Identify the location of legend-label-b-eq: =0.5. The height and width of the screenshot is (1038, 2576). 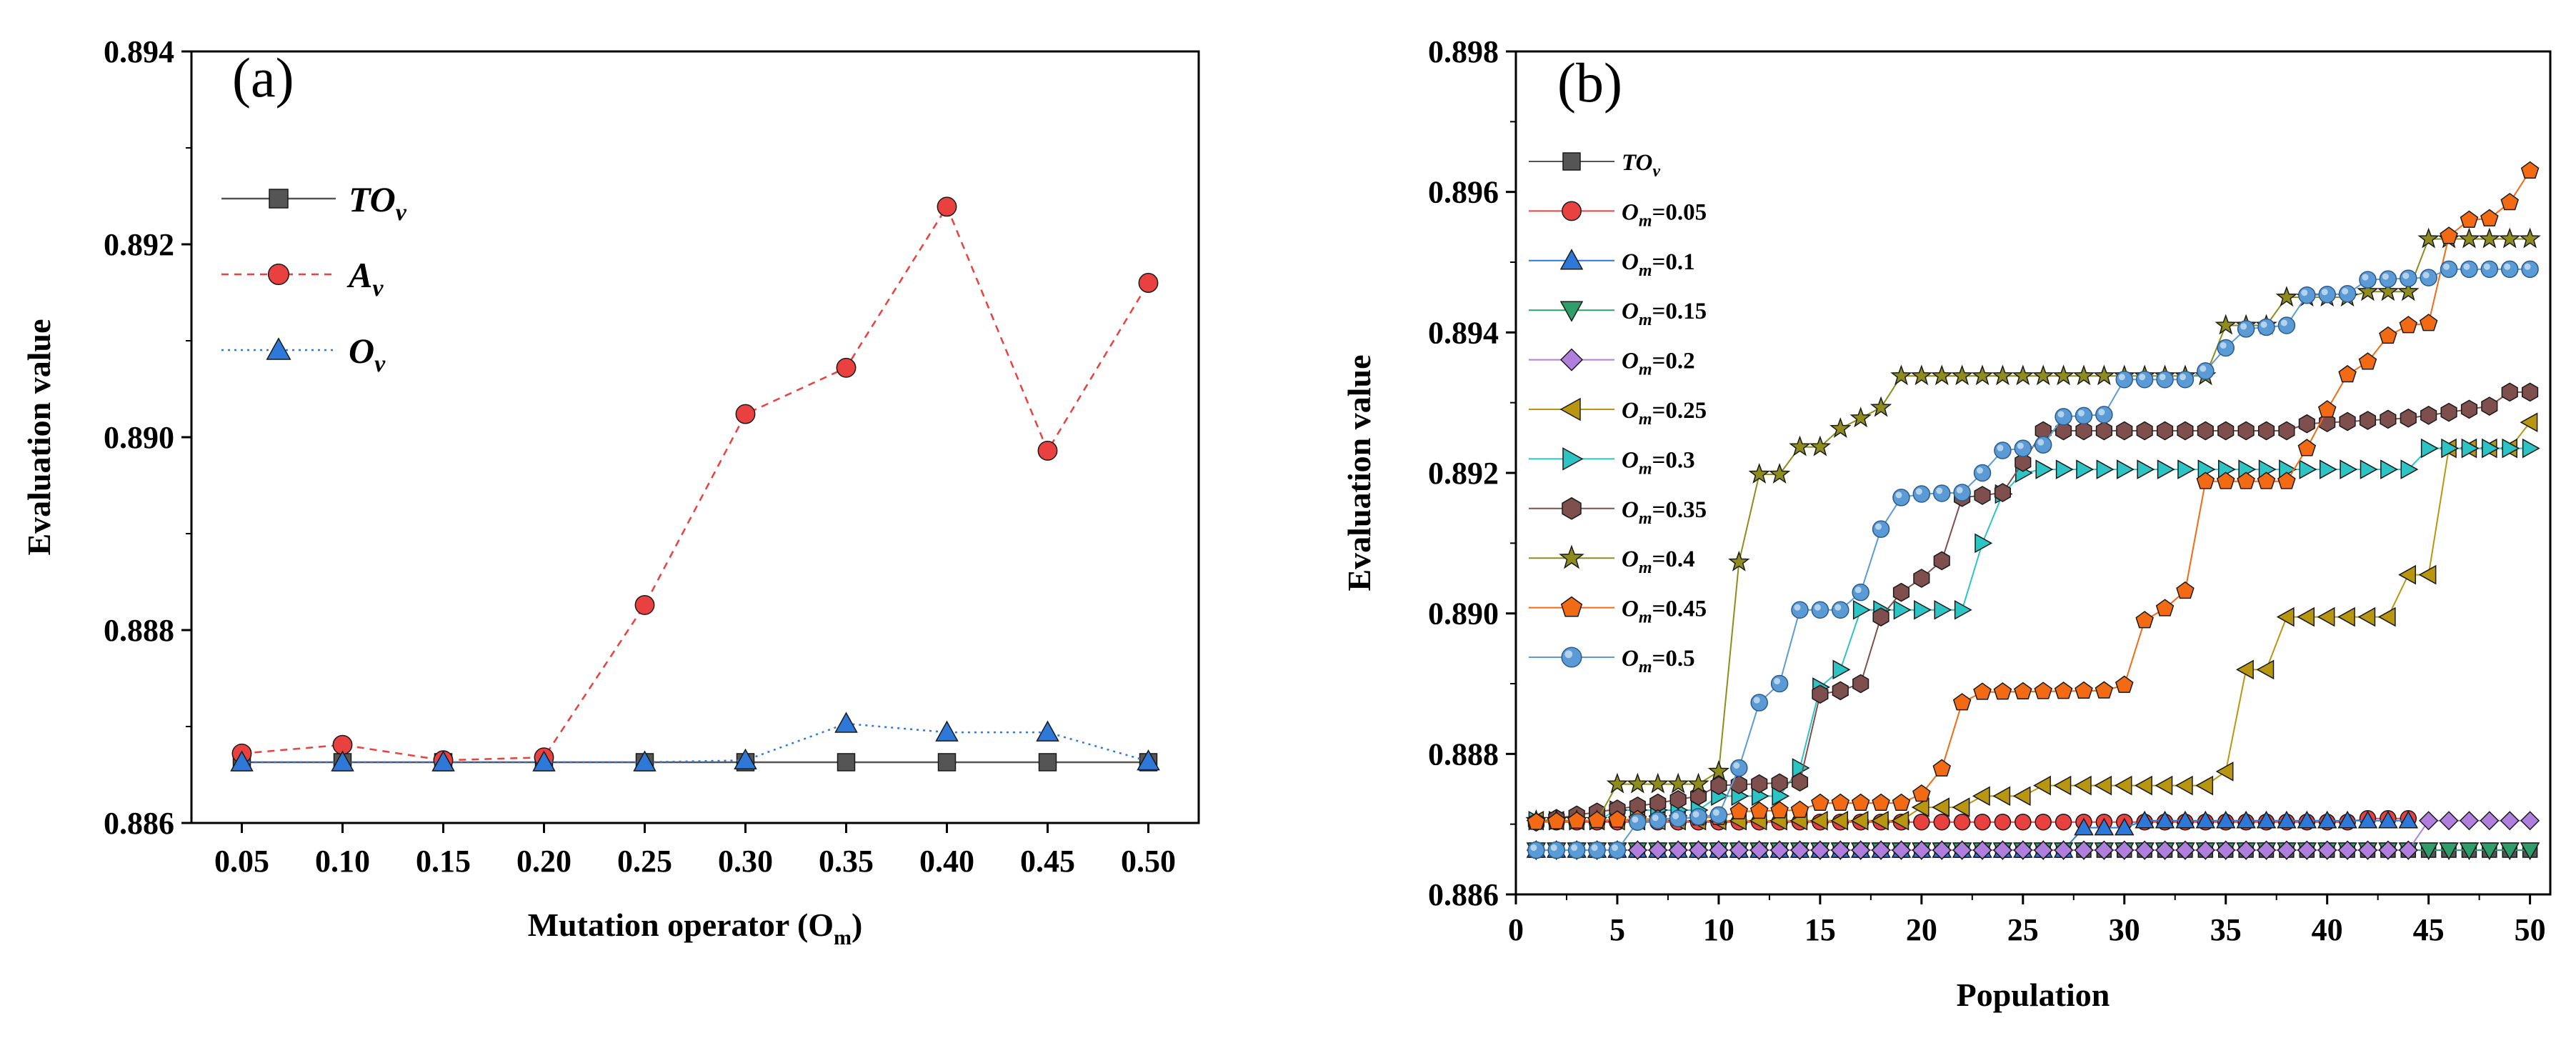
(1674, 659).